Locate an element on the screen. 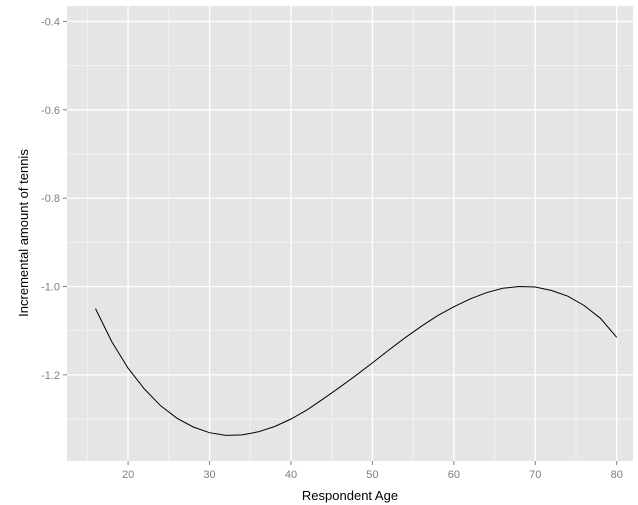 Image resolution: width=638 pixels, height=505 pixels. x-tick-label: 20 is located at coordinates (128, 475).